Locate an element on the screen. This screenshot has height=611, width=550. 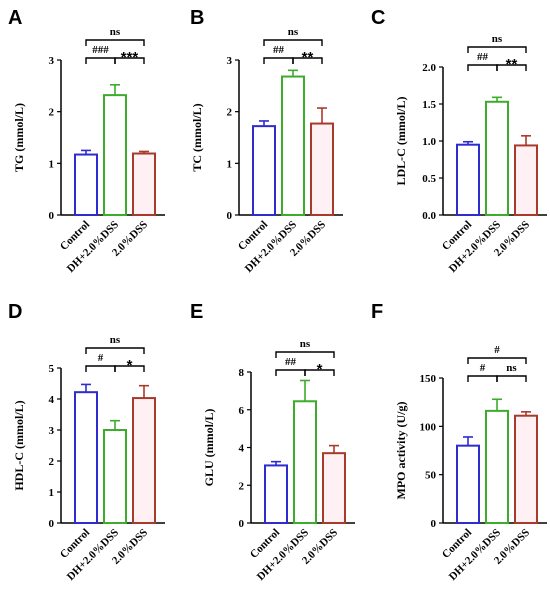
y-axis-label: GLU (mmol/L) is located at coordinates (209, 448).